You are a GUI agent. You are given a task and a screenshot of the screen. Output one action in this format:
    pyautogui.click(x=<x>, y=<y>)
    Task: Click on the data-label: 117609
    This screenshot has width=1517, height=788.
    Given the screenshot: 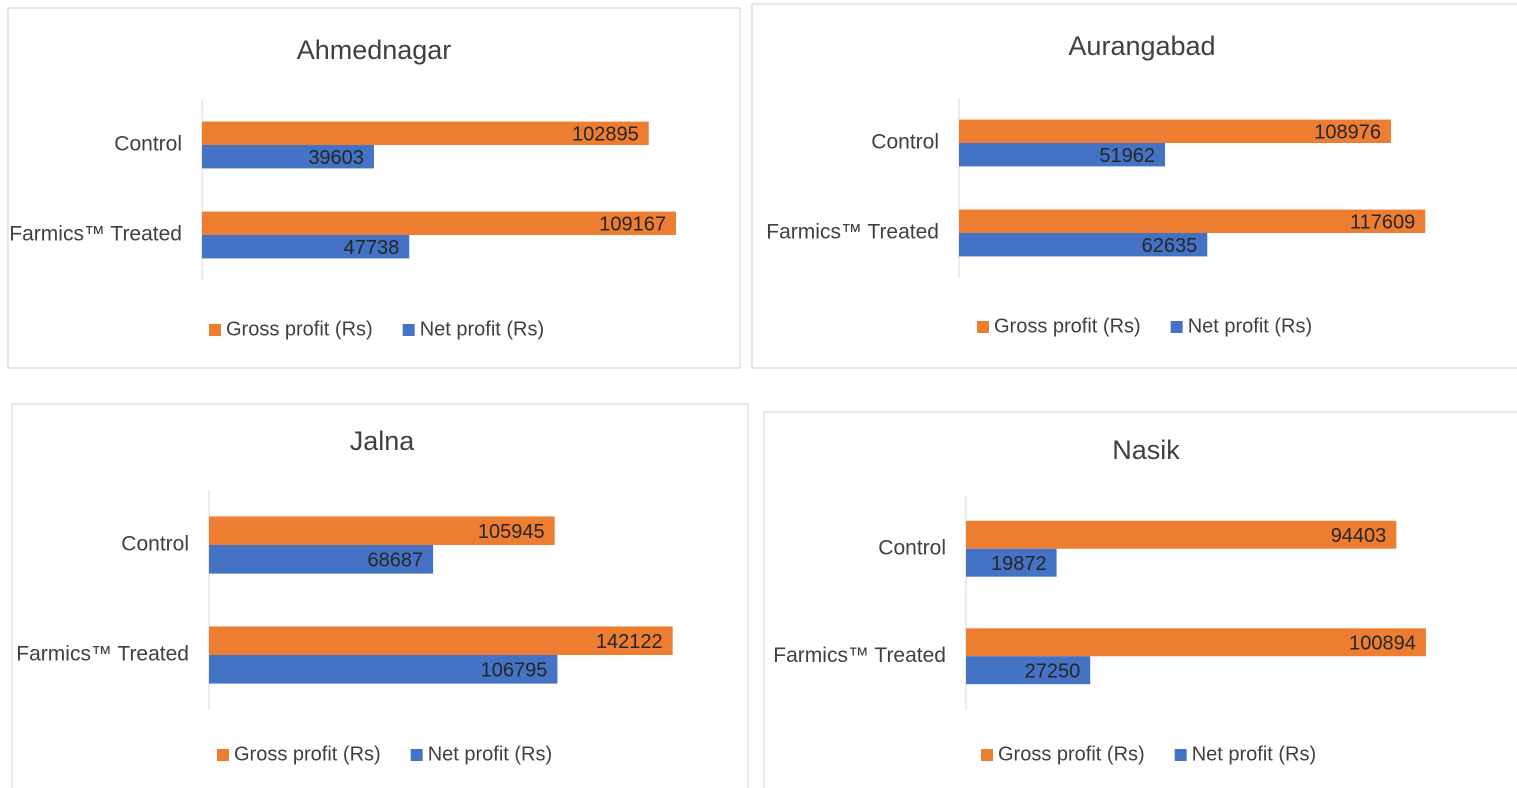 What is the action you would take?
    pyautogui.click(x=1382, y=223)
    